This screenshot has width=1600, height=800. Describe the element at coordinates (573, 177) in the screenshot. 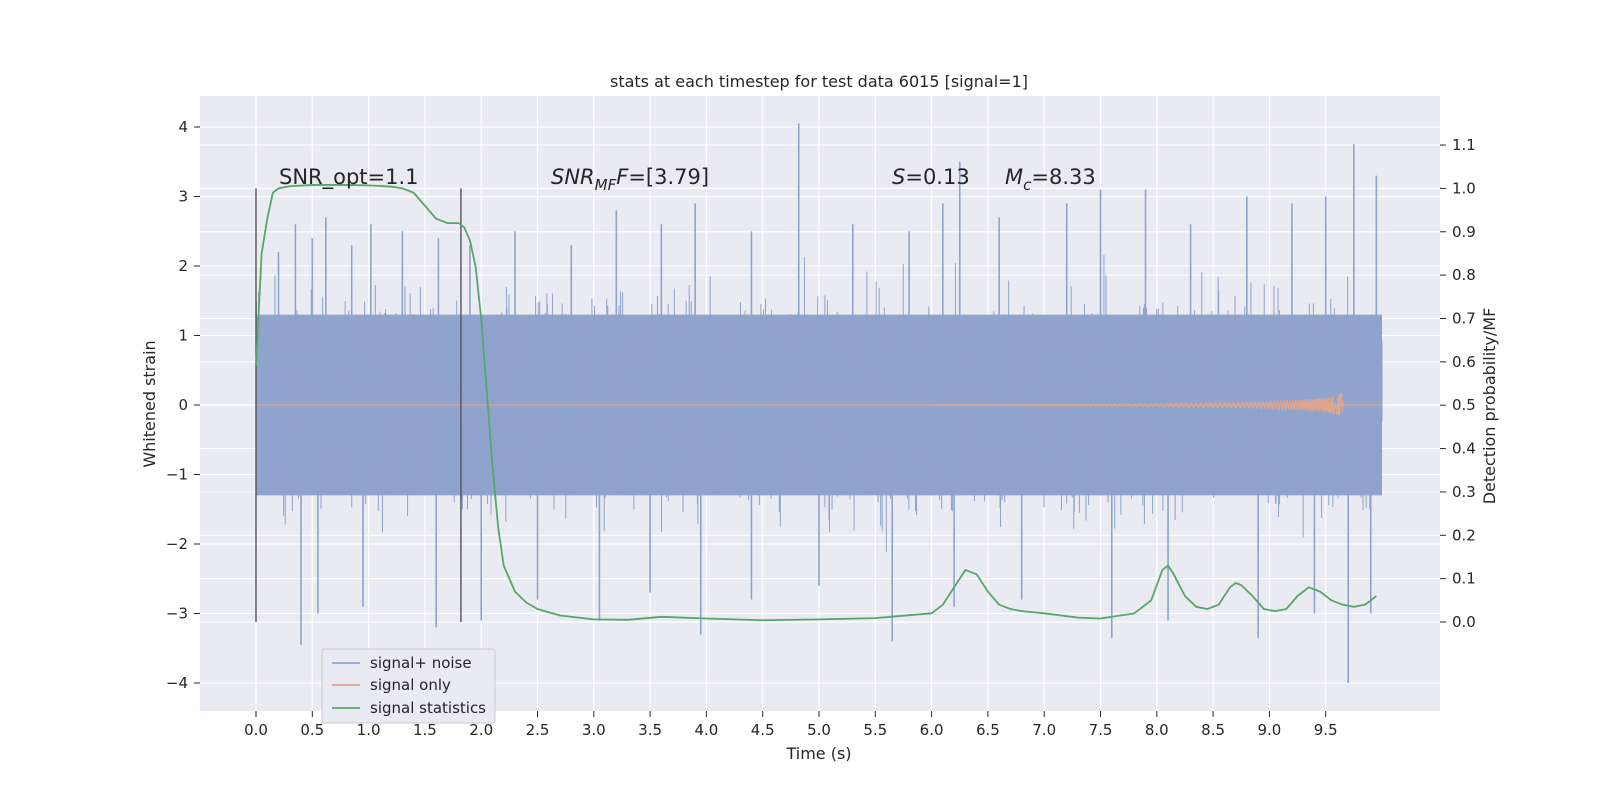

I see `snr-mf-base: SNR` at that location.